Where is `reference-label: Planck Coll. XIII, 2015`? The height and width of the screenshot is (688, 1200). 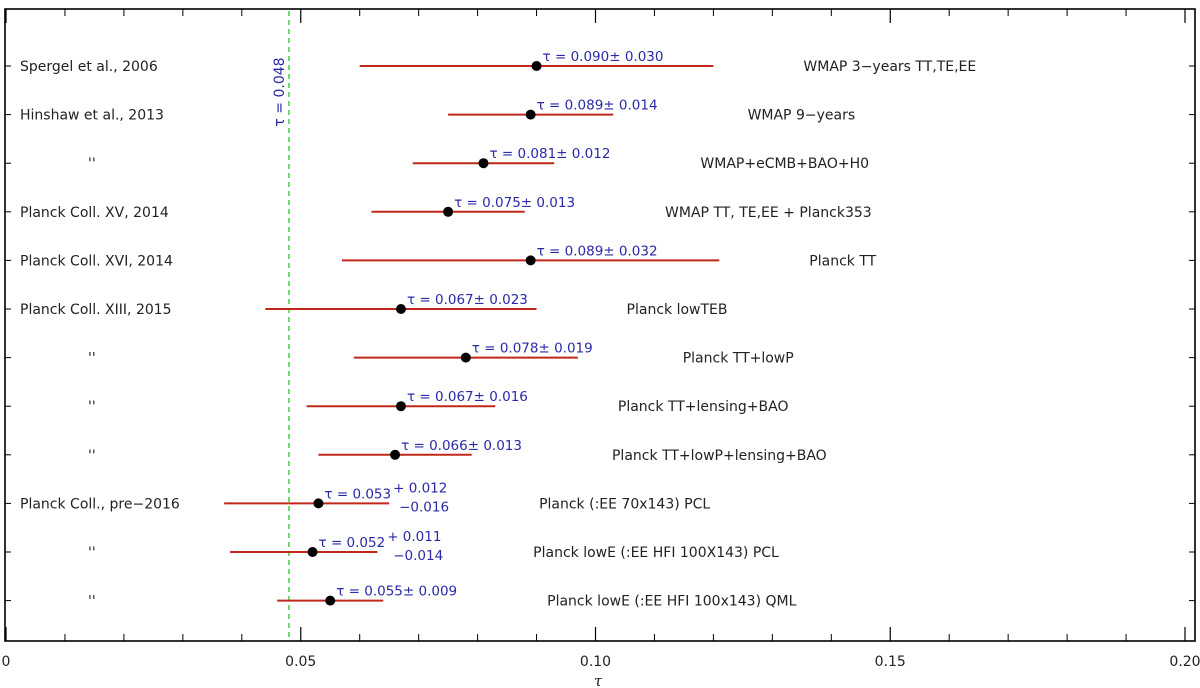 reference-label: Planck Coll. XIII, 2015 is located at coordinates (96, 310).